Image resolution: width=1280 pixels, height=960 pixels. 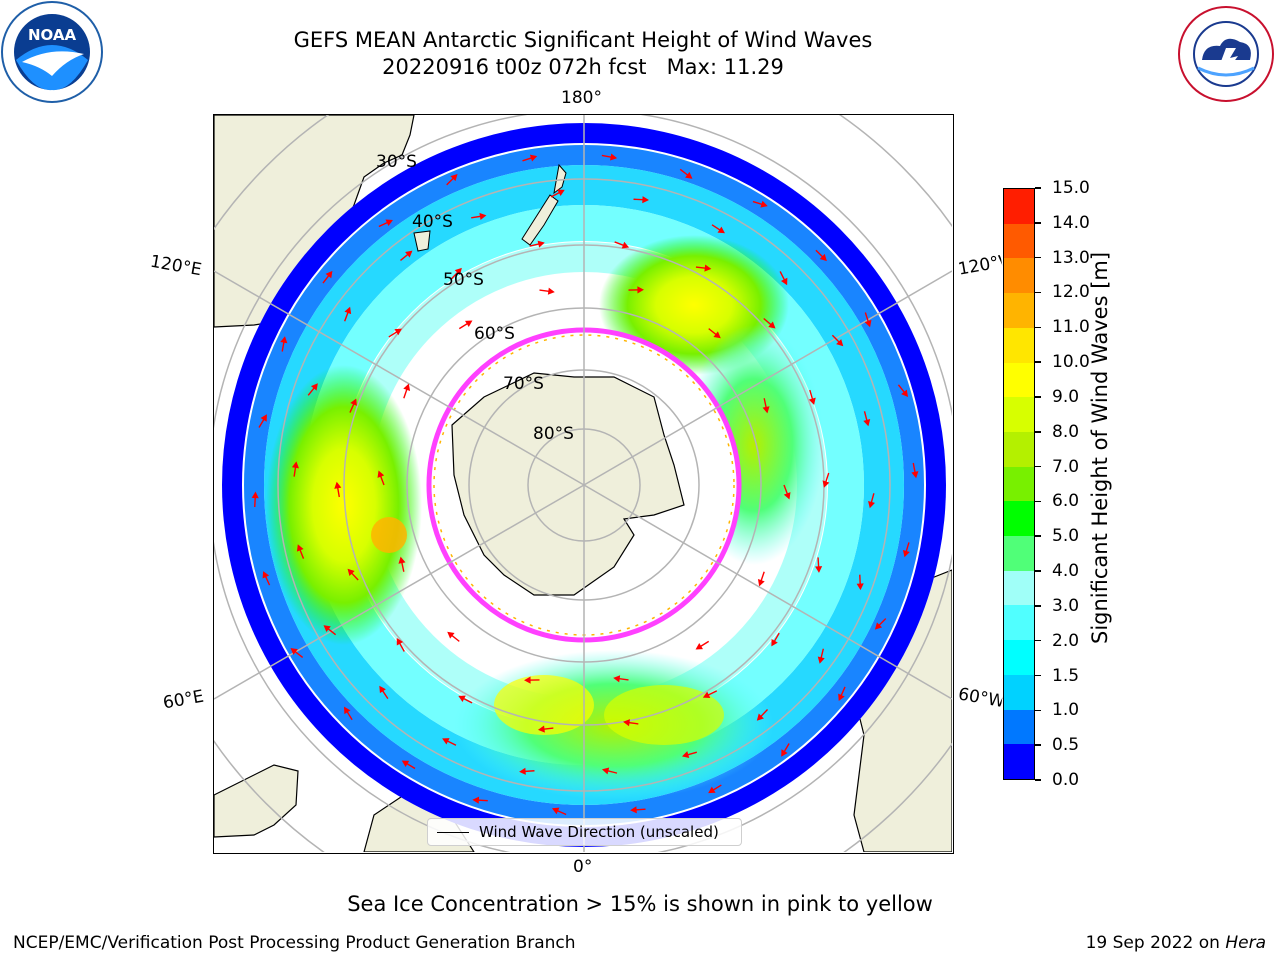 I want to click on colorbar-tick-label: 12.0, so click(x=1071, y=292).